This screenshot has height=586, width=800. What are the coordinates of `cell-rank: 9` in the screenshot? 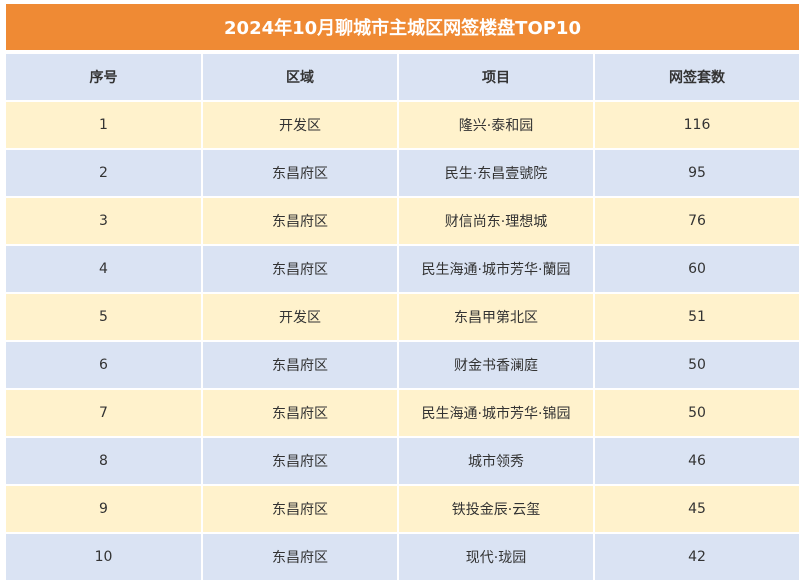 It's located at (104, 509).